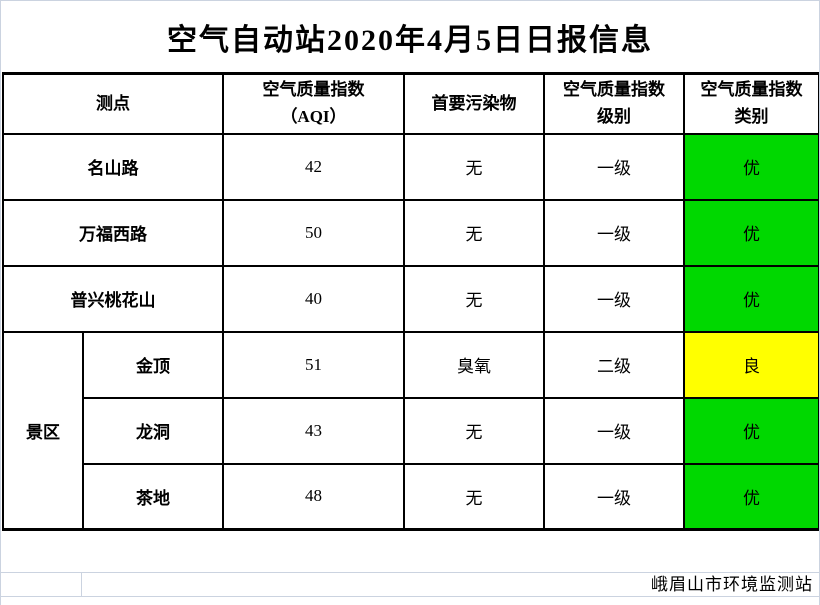 Image resolution: width=820 pixels, height=605 pixels. What do you see at coordinates (113, 298) in the screenshot?
I see `cell-site: 普兴桃花山` at bounding box center [113, 298].